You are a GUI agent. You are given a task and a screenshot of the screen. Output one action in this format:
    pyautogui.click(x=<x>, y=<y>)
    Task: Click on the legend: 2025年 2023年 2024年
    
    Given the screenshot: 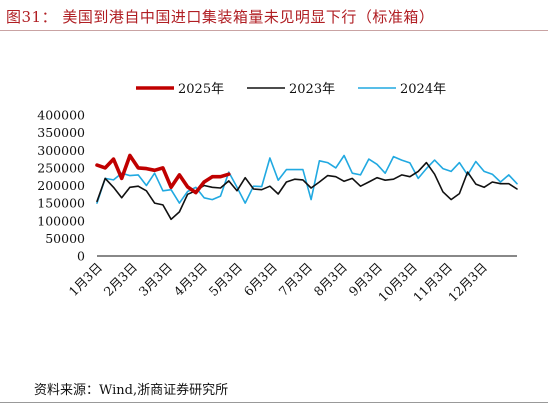 What is the action you would take?
    pyautogui.click(x=291, y=89)
    